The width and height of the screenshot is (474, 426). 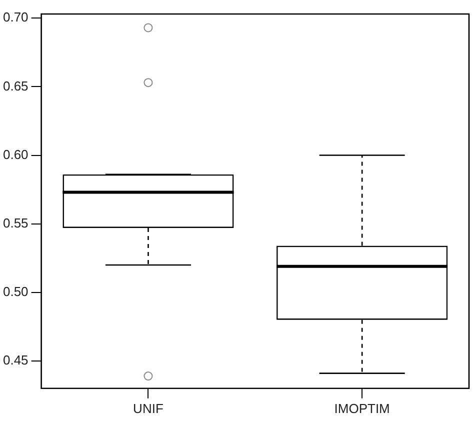 I want to click on x-tick-label: IMOPTIM, so click(x=362, y=408).